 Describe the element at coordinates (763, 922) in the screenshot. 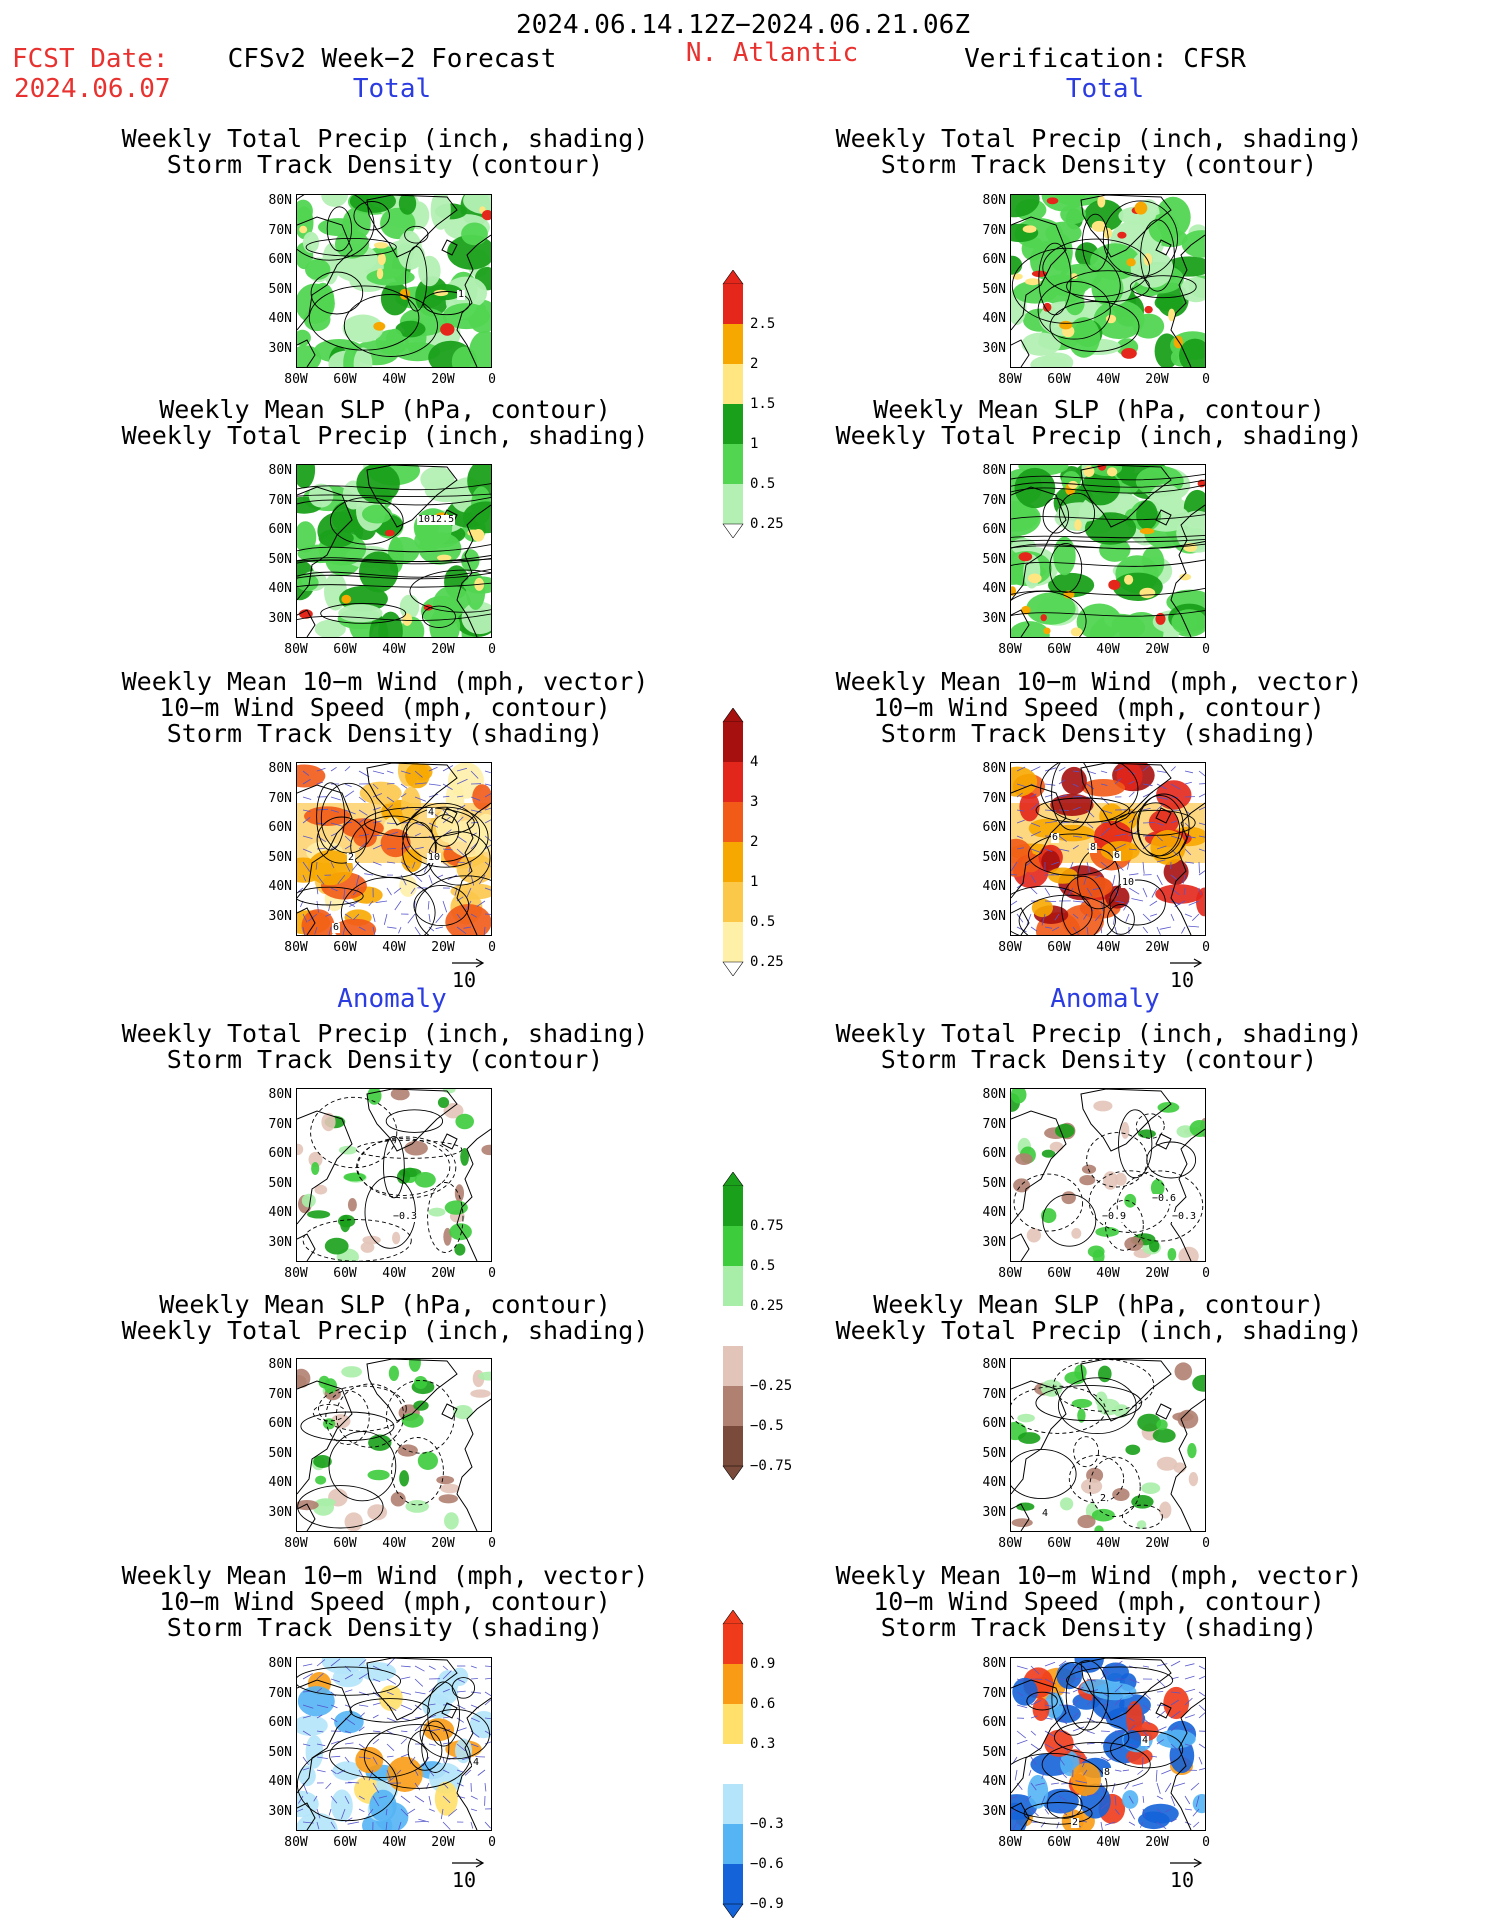

I see `colorbar-tick-label: 0.5` at that location.